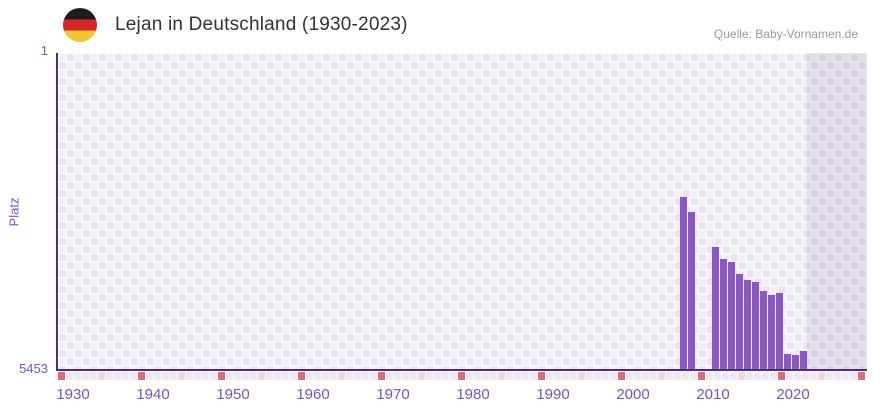 This screenshot has width=873, height=412. What do you see at coordinates (44, 50) in the screenshot?
I see `y-axis-tick-top: 1` at bounding box center [44, 50].